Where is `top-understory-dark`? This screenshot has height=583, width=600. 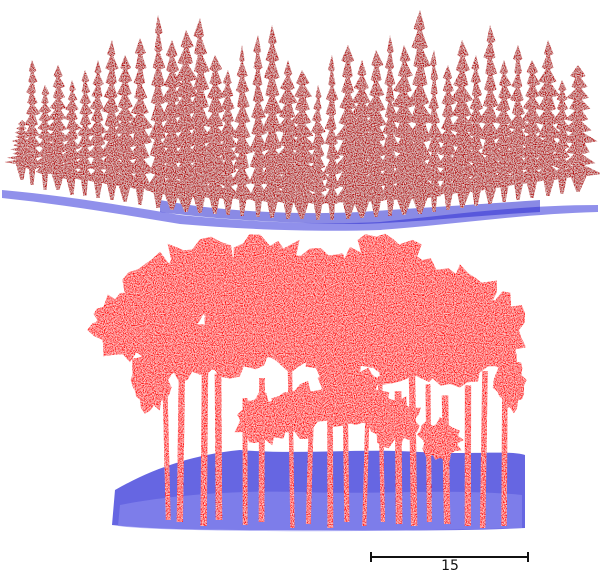
top-understory-dark is located at coordinates (350, 212).